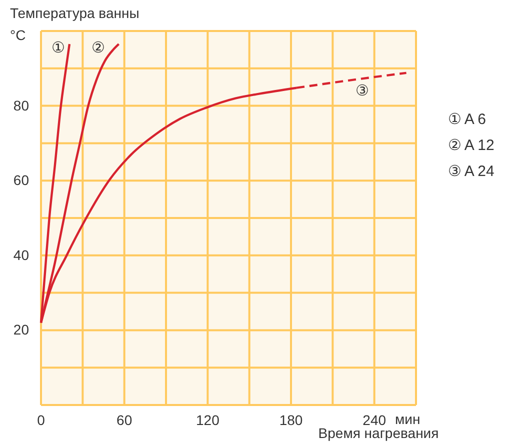  What do you see at coordinates (21, 180) in the screenshot?
I see `y-tick-label: 60` at bounding box center [21, 180].